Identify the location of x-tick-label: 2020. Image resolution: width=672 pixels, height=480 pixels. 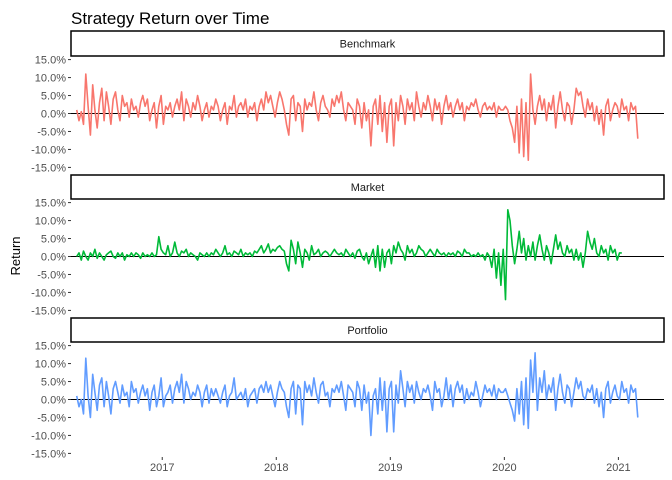
(504, 468).